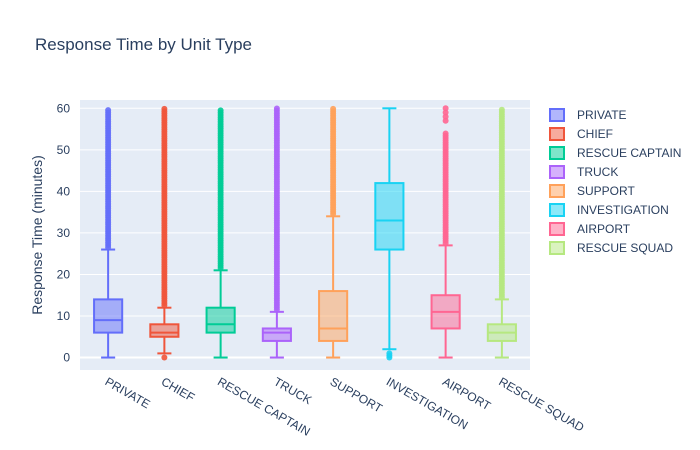 The height and width of the screenshot is (450, 700). I want to click on box-truck, so click(276, 232).